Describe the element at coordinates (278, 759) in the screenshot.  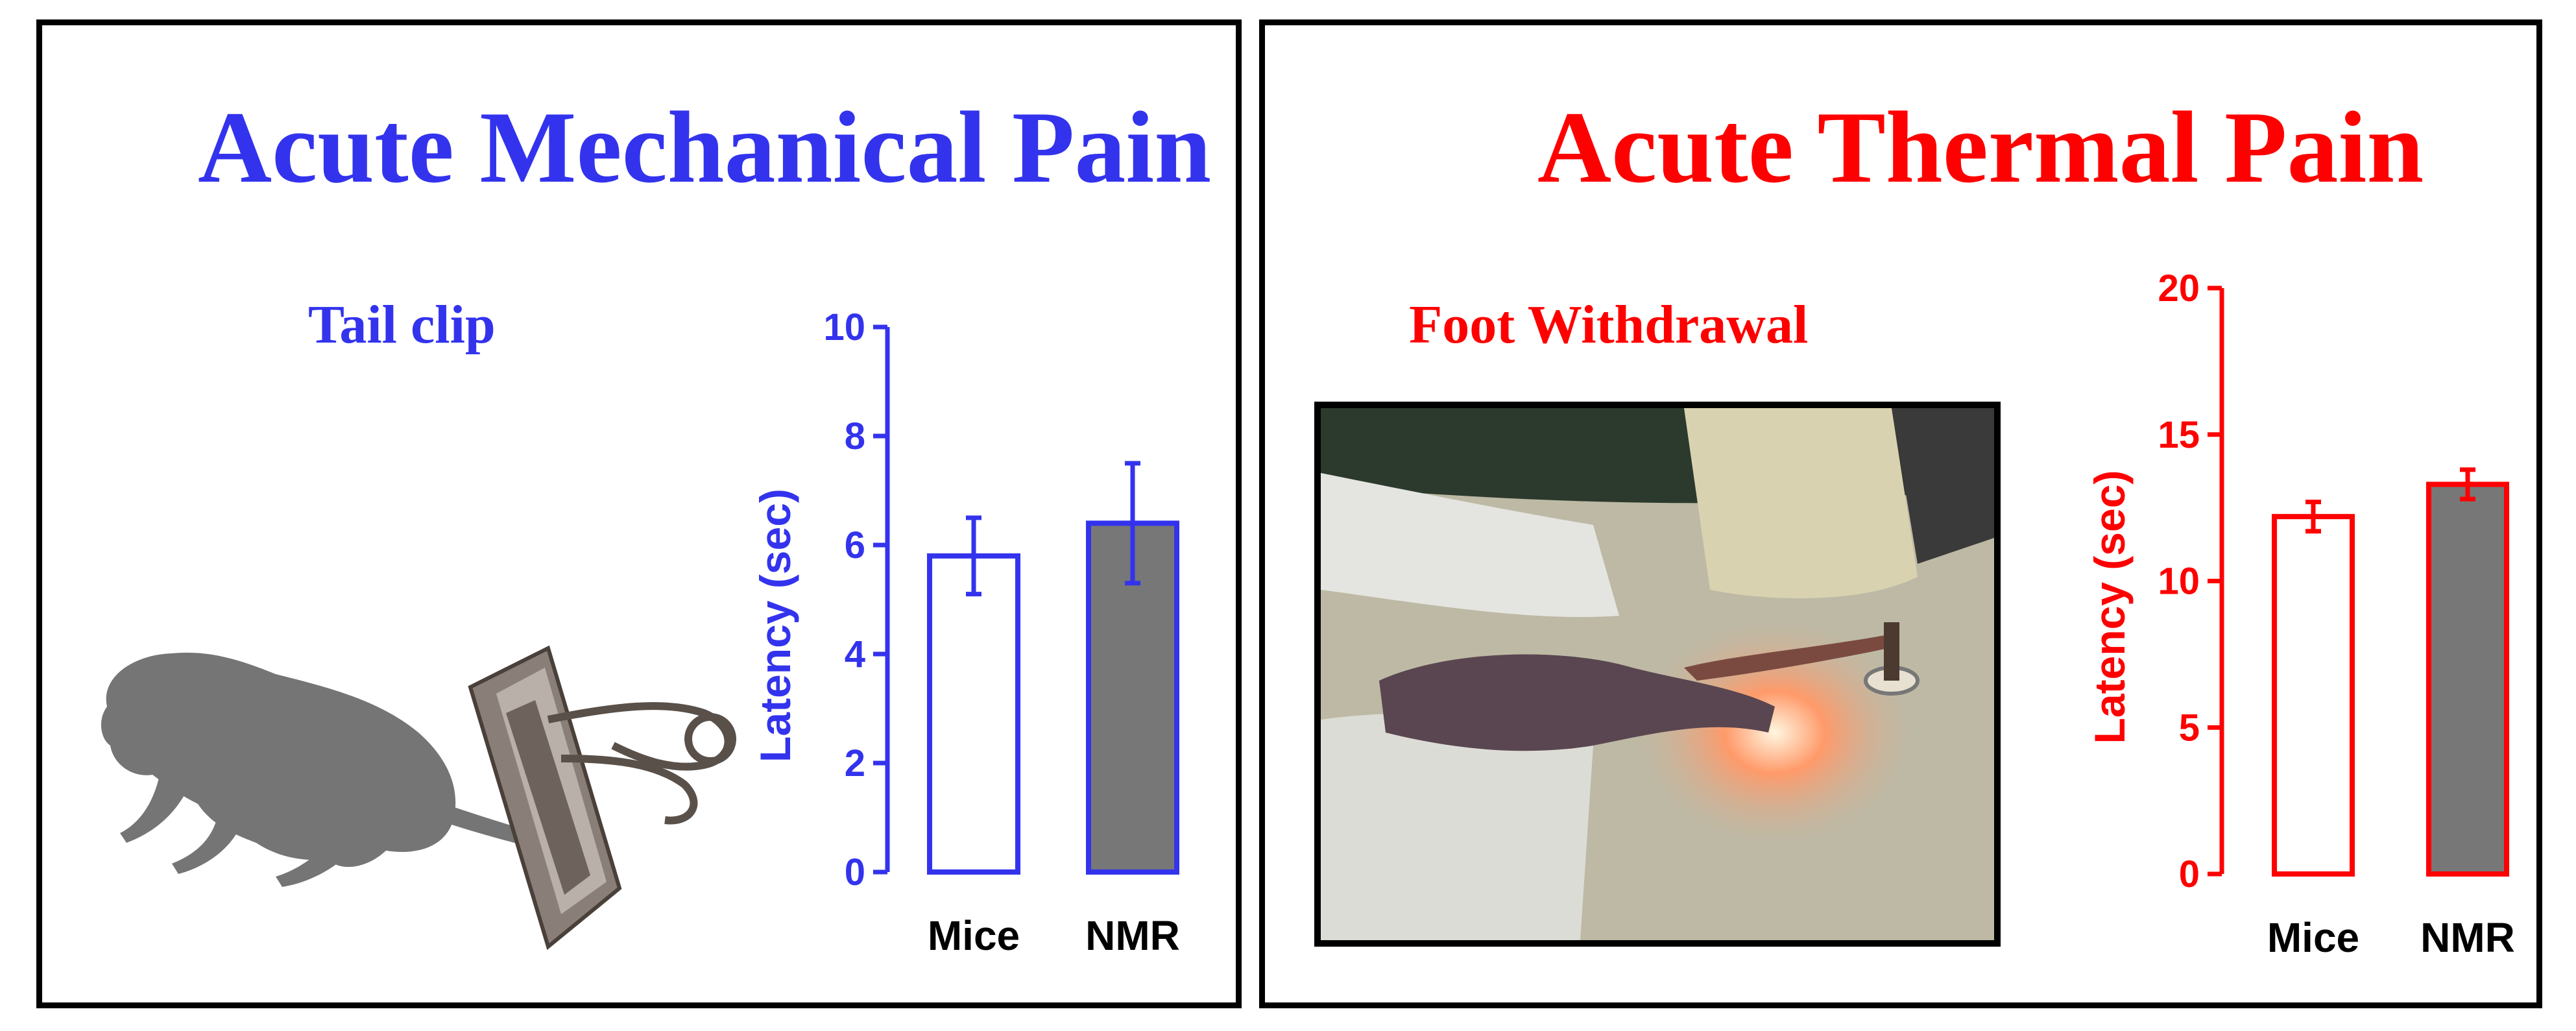
I see `rodent-silhouette` at that location.